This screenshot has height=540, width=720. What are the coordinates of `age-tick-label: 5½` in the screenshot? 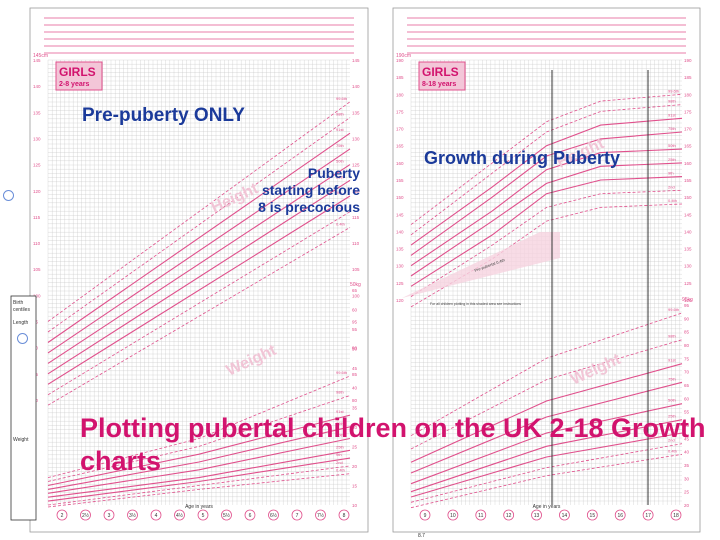 It's located at (227, 515).